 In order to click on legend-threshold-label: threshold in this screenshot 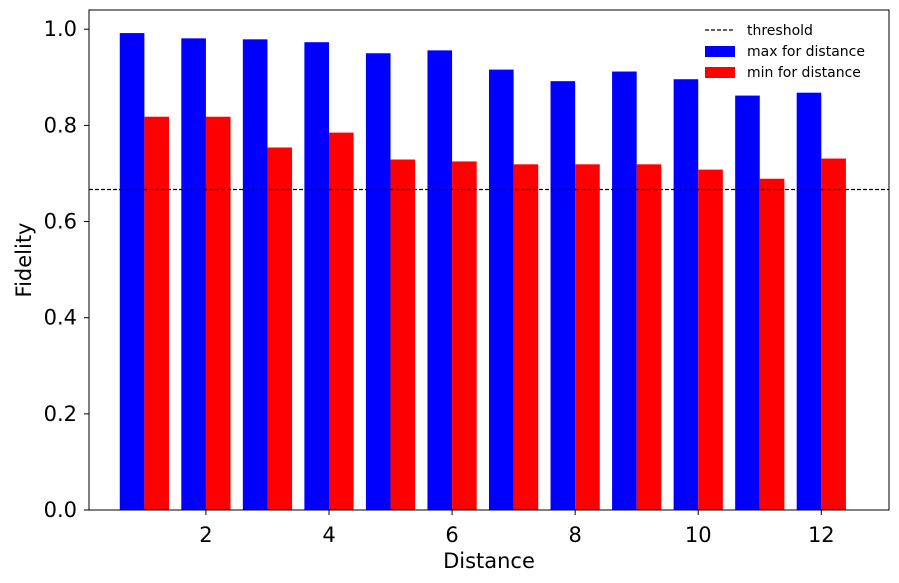, I will do `click(780, 31)`.